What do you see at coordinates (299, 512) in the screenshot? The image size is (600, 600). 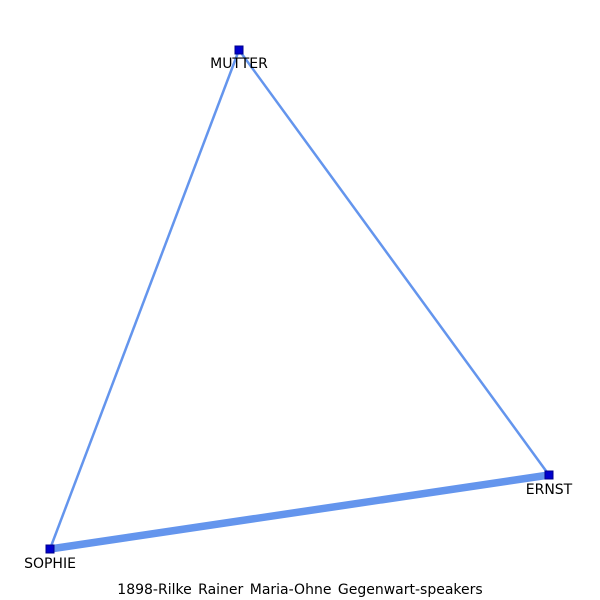 I see `edge-ernst-sophie` at bounding box center [299, 512].